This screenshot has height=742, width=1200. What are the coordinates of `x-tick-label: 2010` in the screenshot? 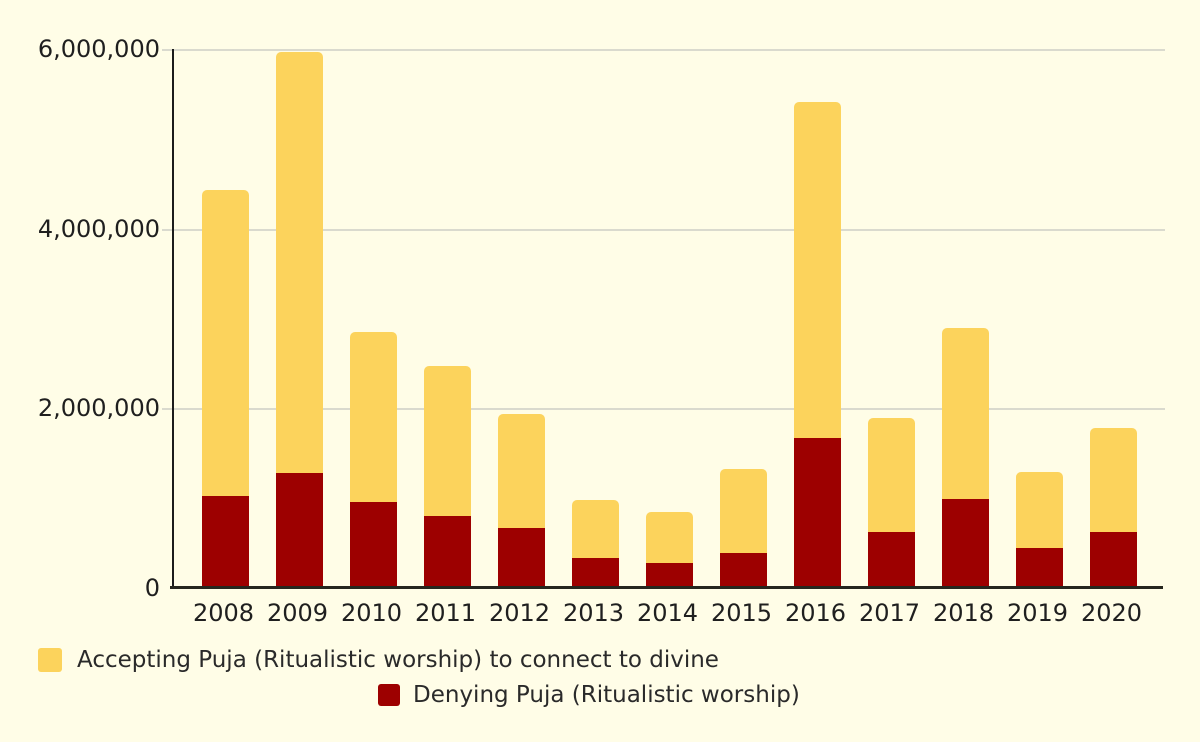 It's located at (371, 613).